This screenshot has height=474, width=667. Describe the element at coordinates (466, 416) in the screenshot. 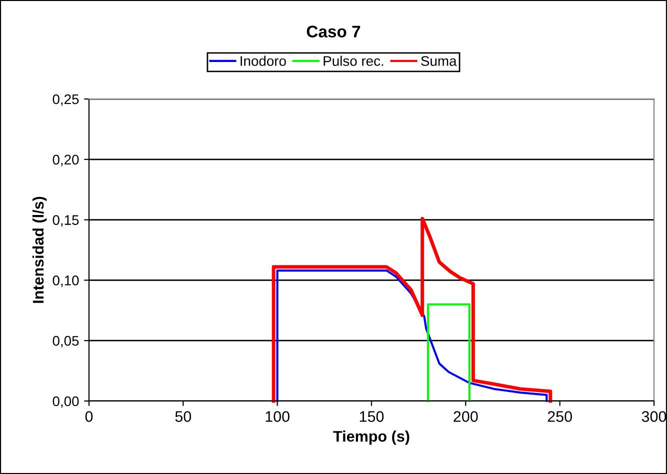

I see `x-tick-label: 200` at that location.